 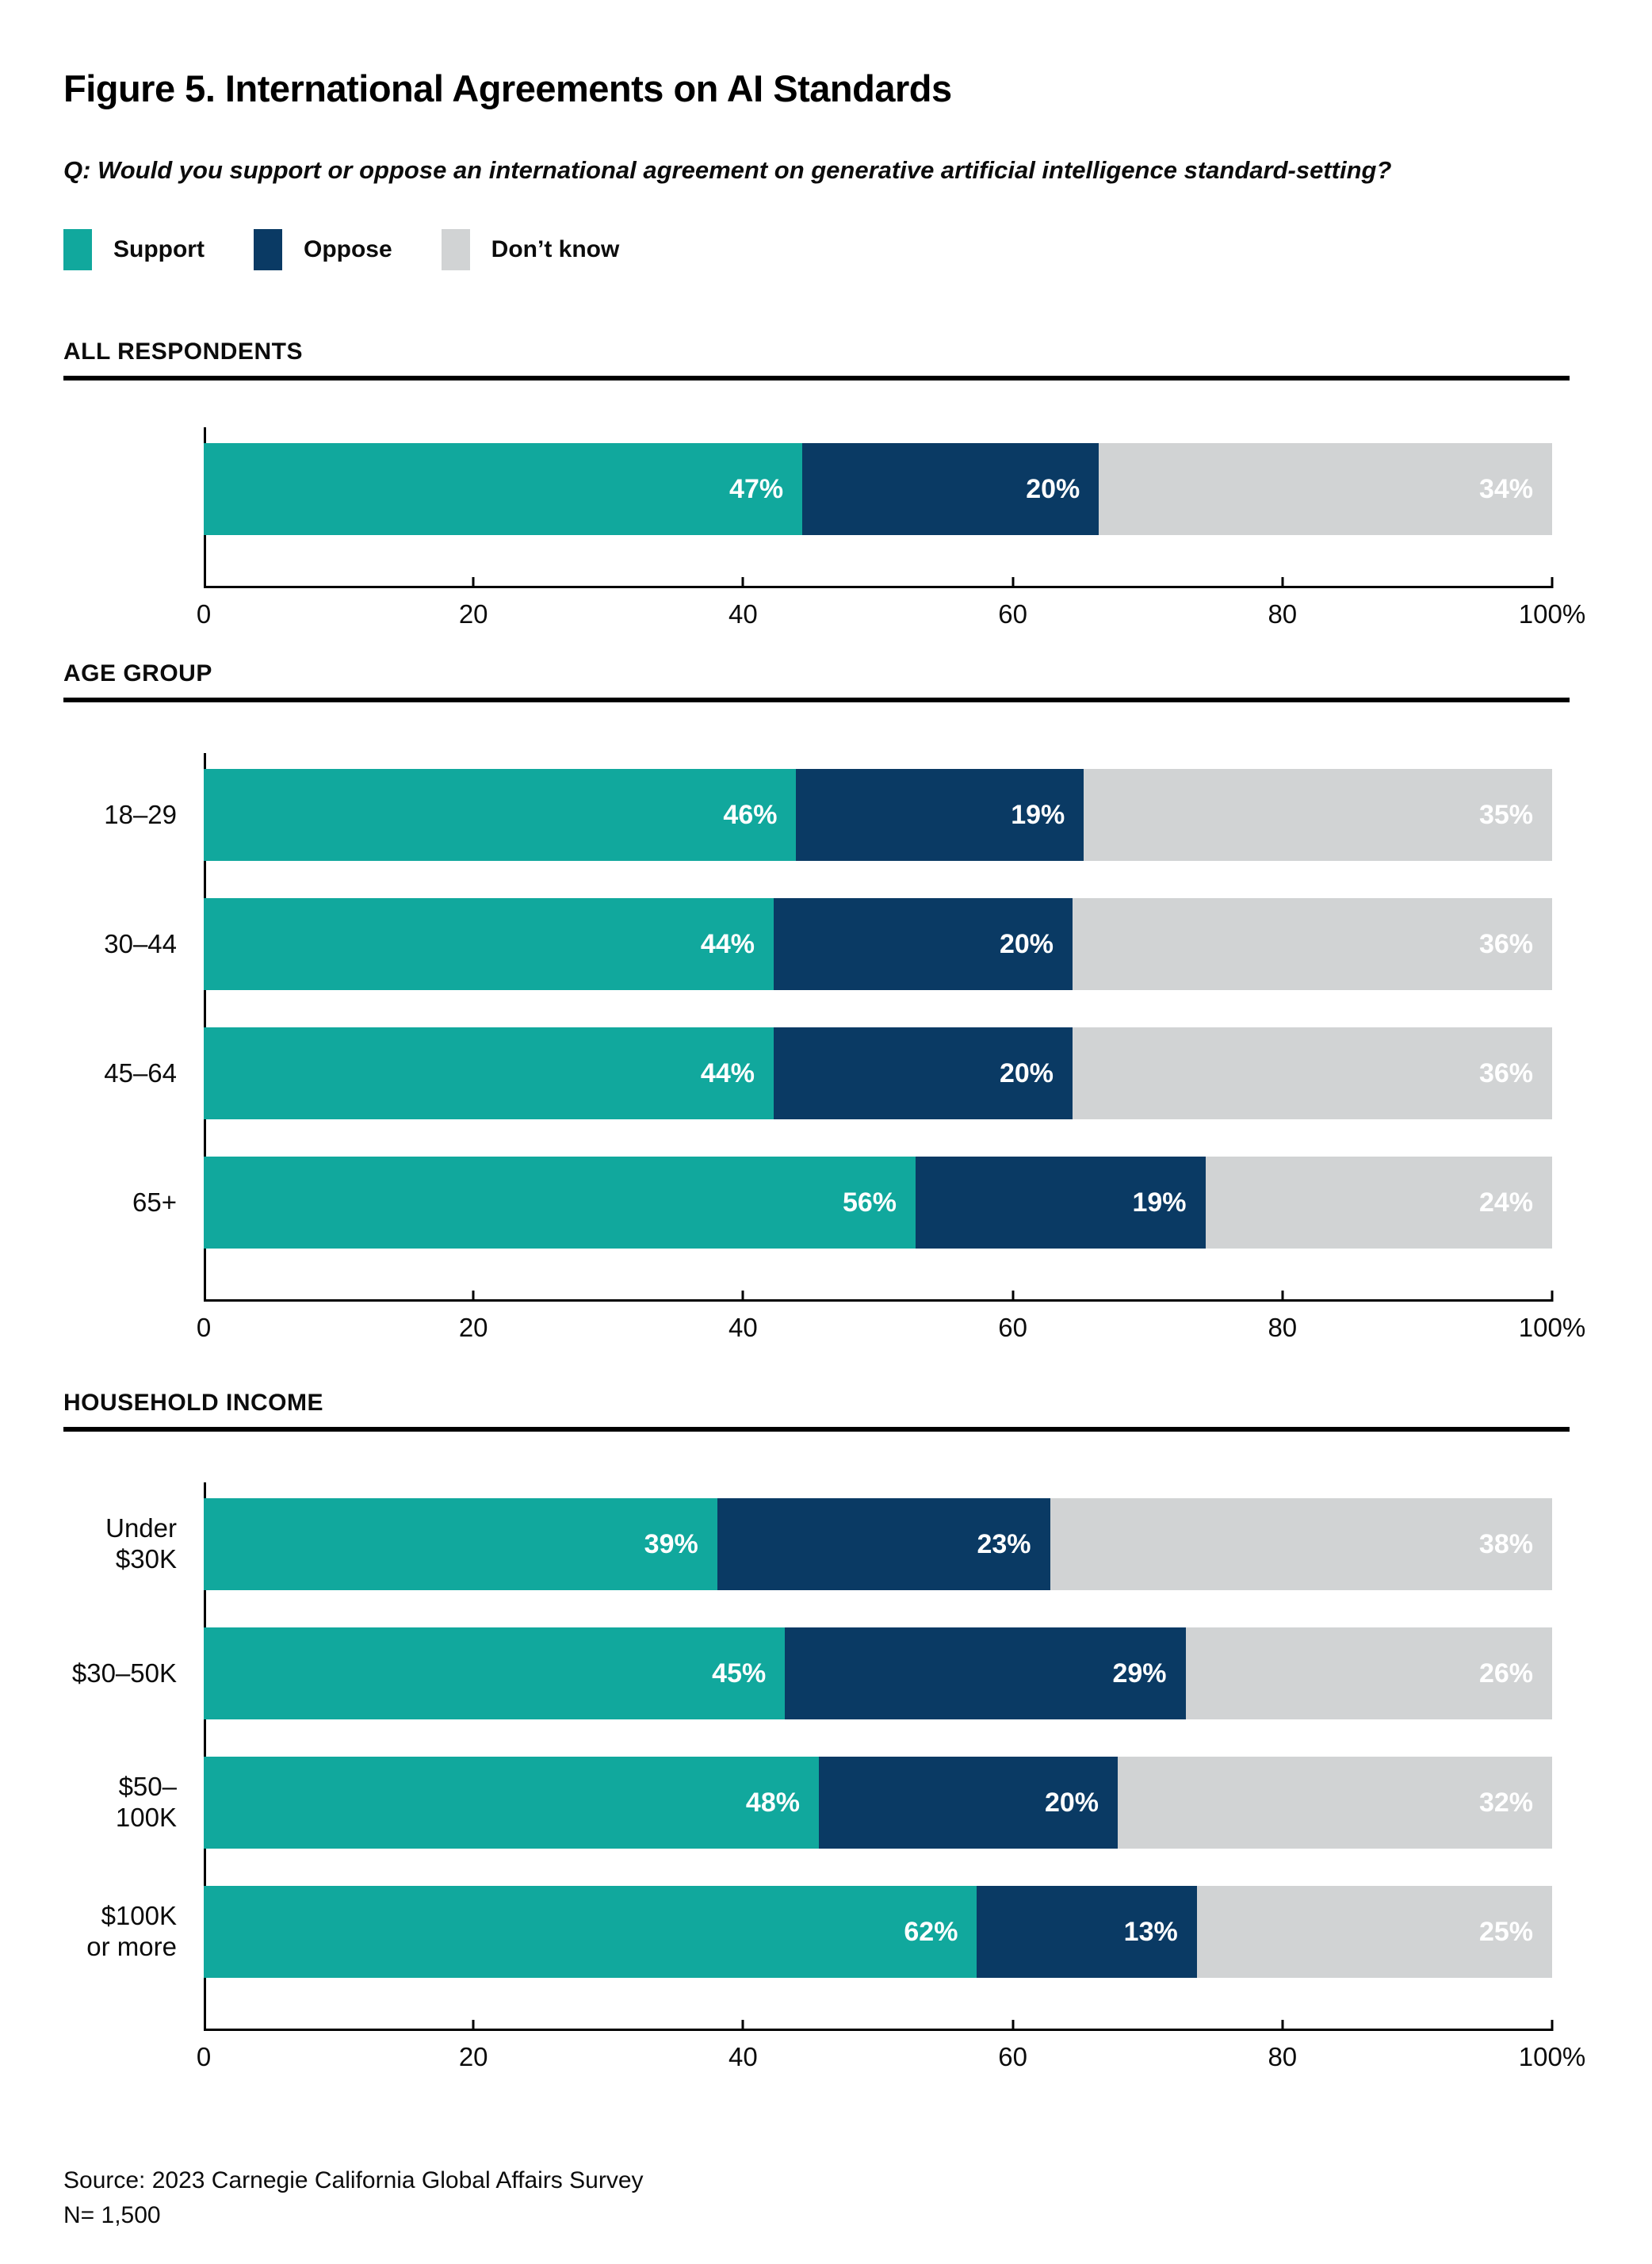 What do you see at coordinates (891, 2045) in the screenshot?
I see `x-axis: 0 20 40 60 80 100%` at bounding box center [891, 2045].